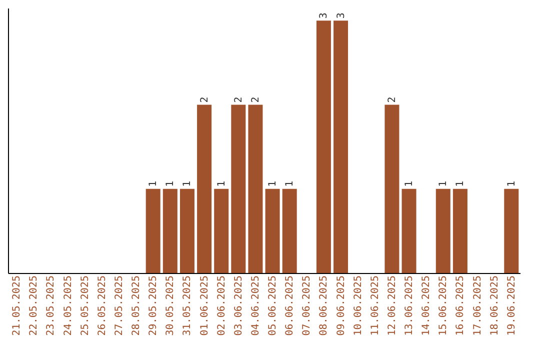  I want to click on x-tick-label: 03.06.2025, so click(238, 306).